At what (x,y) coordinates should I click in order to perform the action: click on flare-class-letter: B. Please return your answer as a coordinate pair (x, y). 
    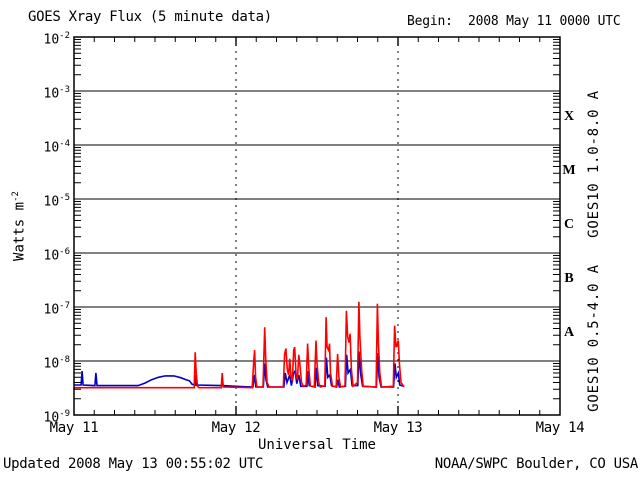
    Looking at the image, I should click on (569, 278).